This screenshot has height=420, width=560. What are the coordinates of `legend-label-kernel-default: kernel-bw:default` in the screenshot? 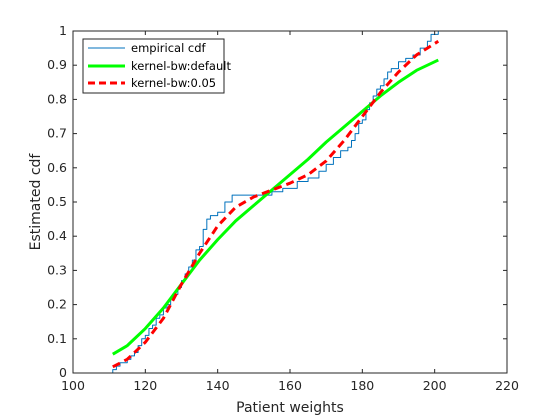 It's located at (181, 66).